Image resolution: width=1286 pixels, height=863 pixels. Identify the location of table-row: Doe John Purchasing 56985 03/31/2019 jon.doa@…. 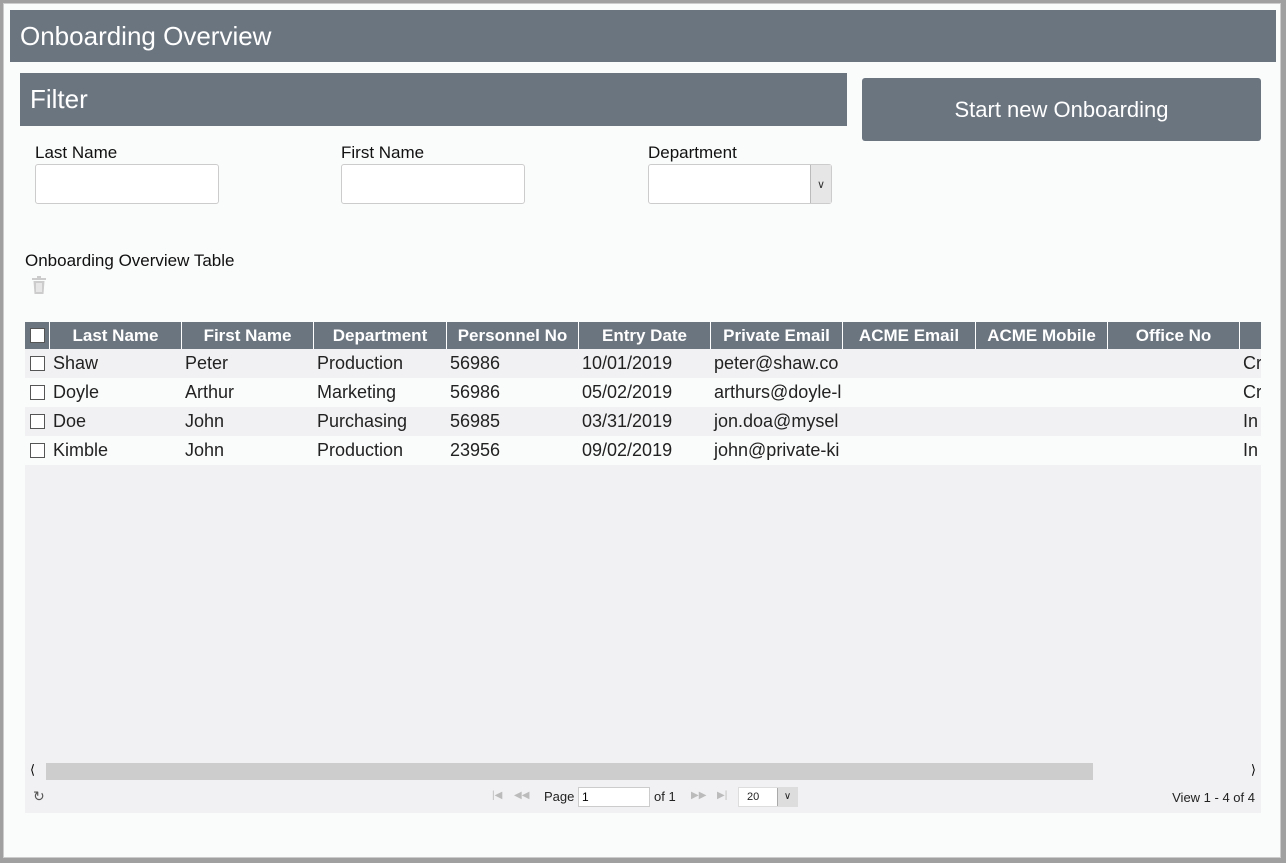
(643, 421).